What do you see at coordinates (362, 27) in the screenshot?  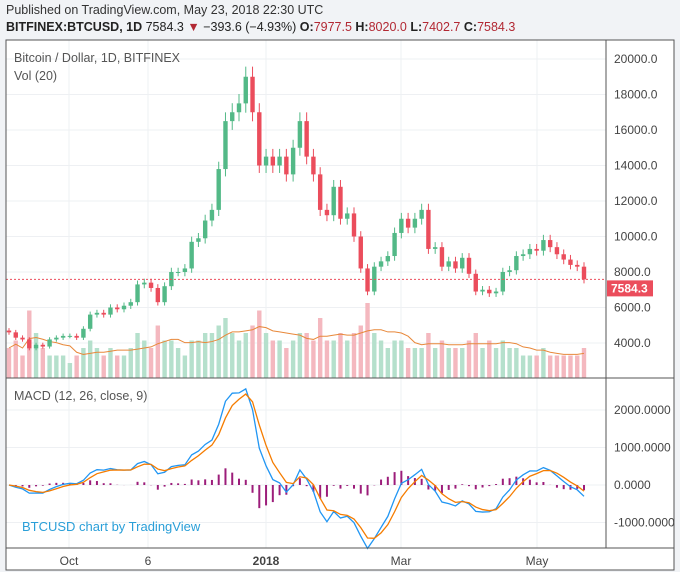 I see `high-label: H:` at bounding box center [362, 27].